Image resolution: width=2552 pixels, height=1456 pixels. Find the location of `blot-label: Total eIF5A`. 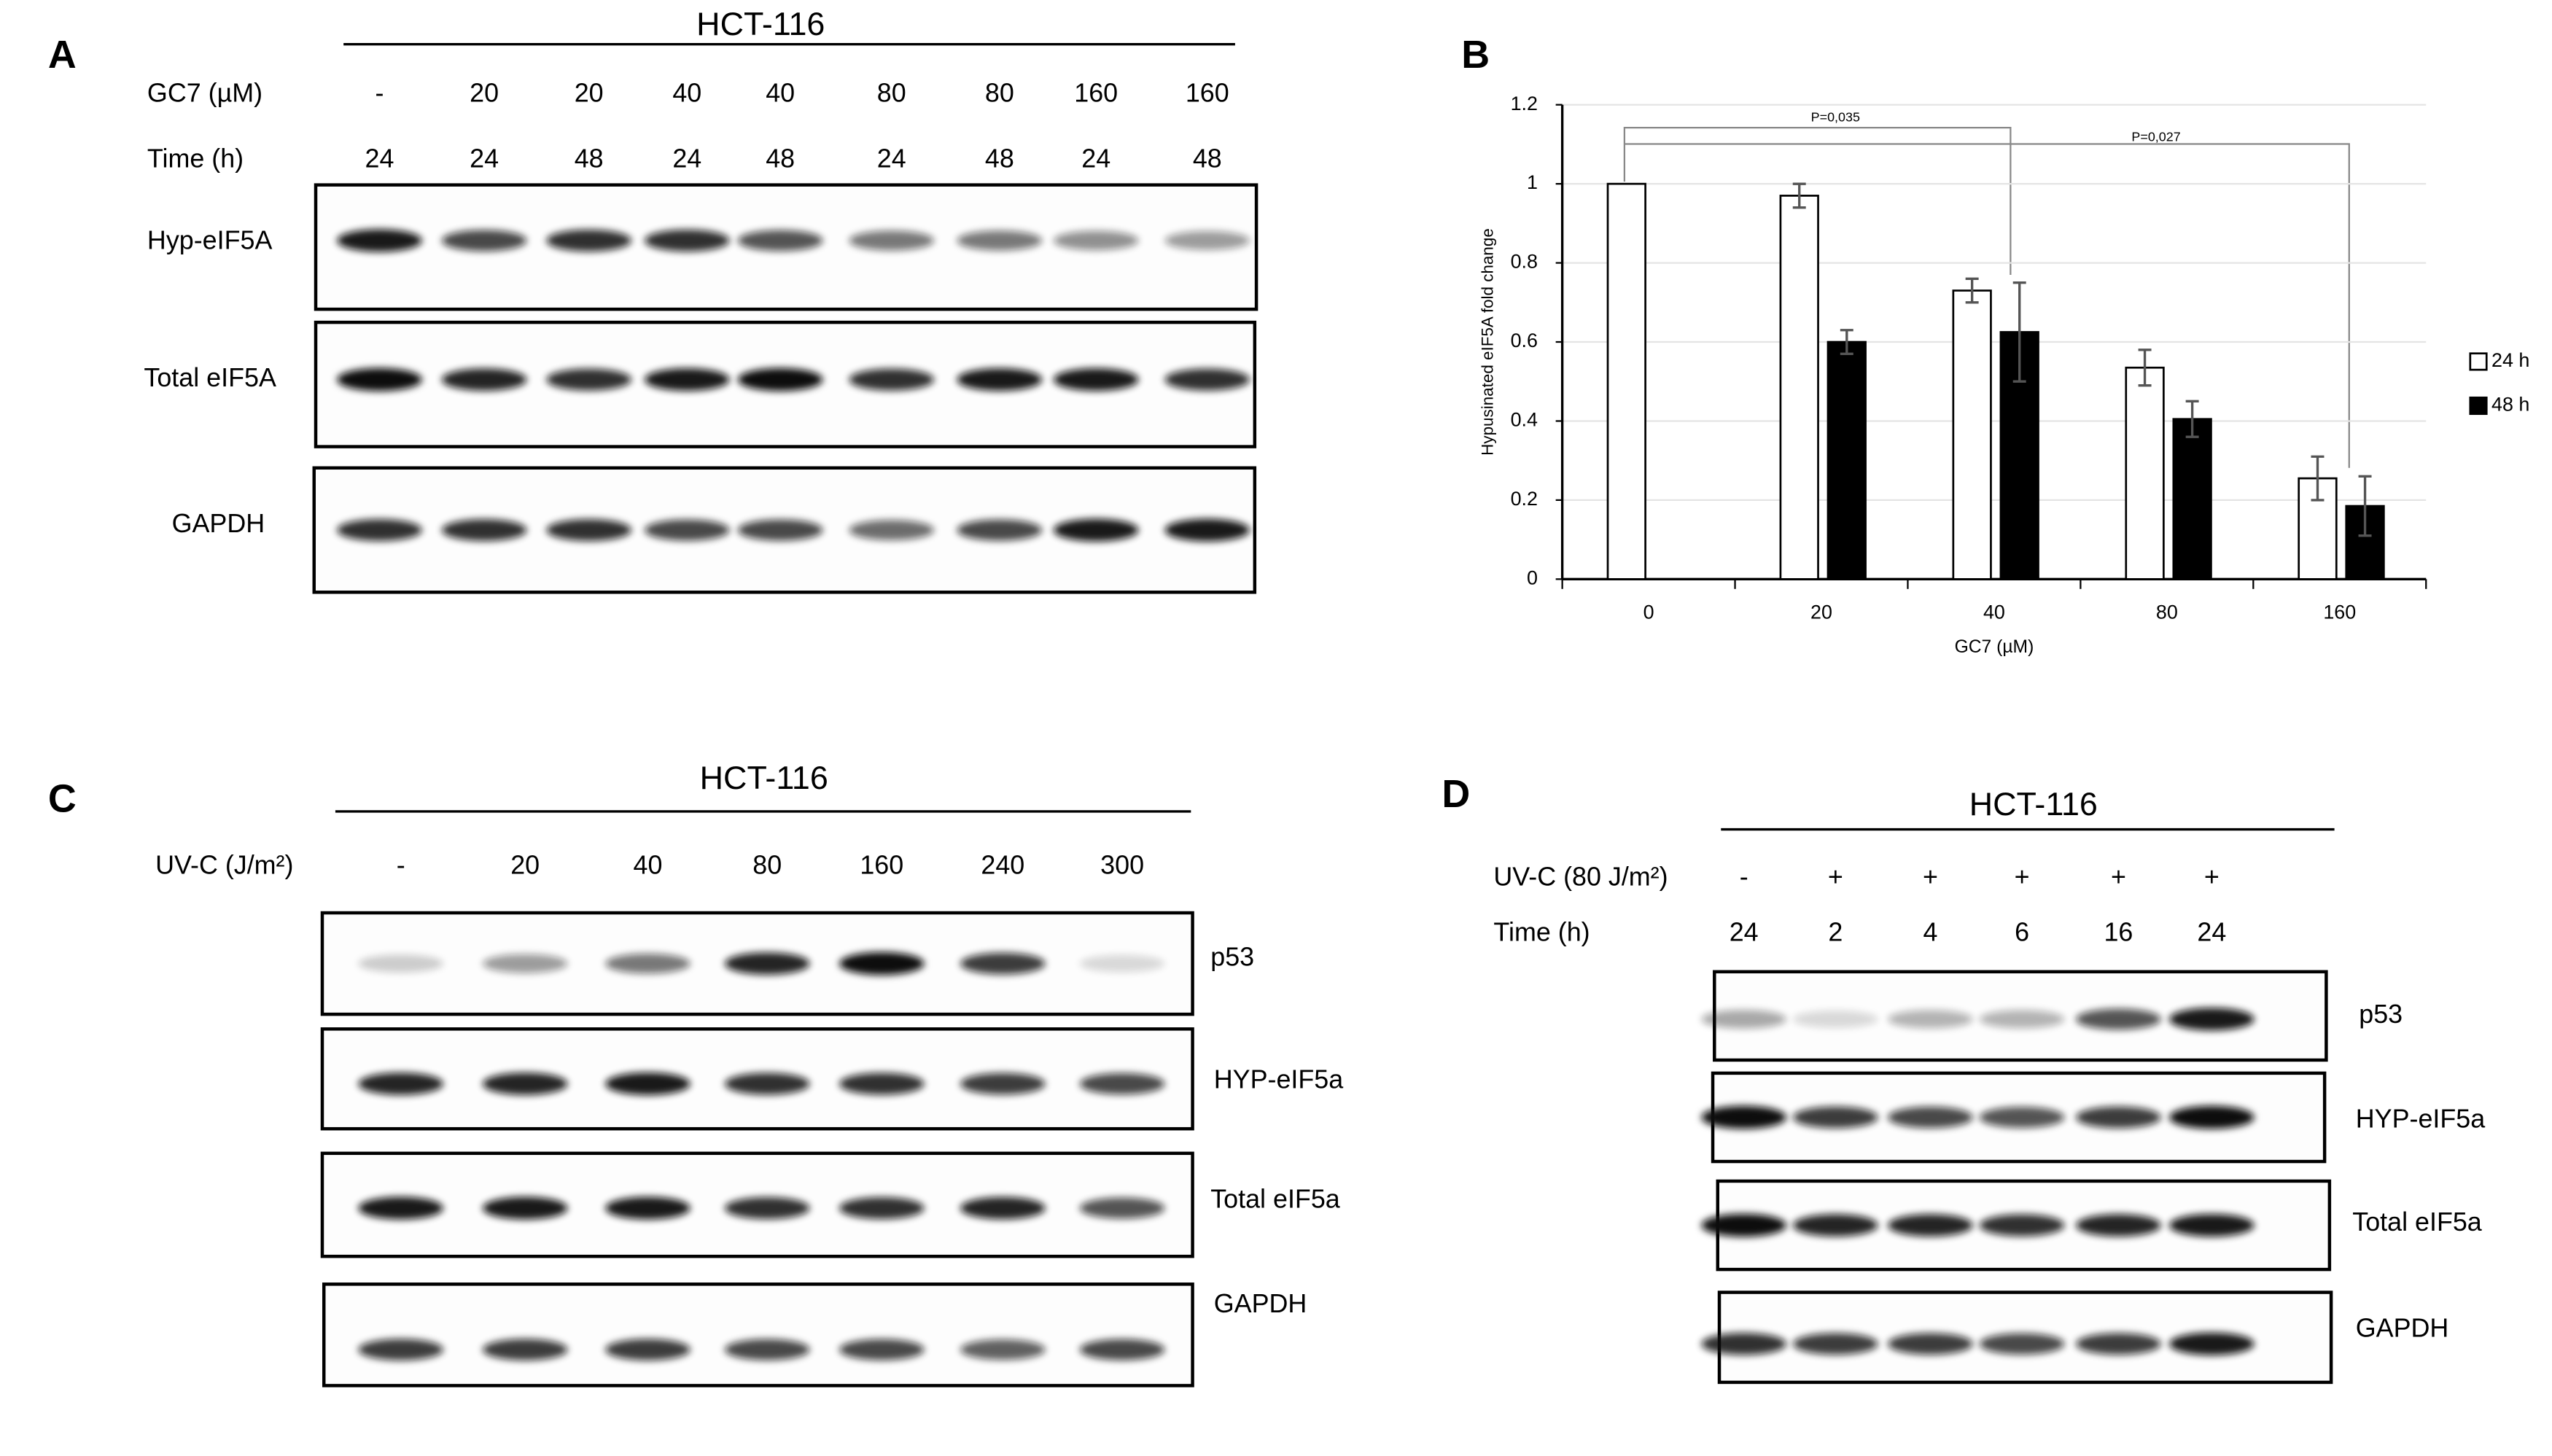

blot-label: Total eIF5A is located at coordinates (210, 377).